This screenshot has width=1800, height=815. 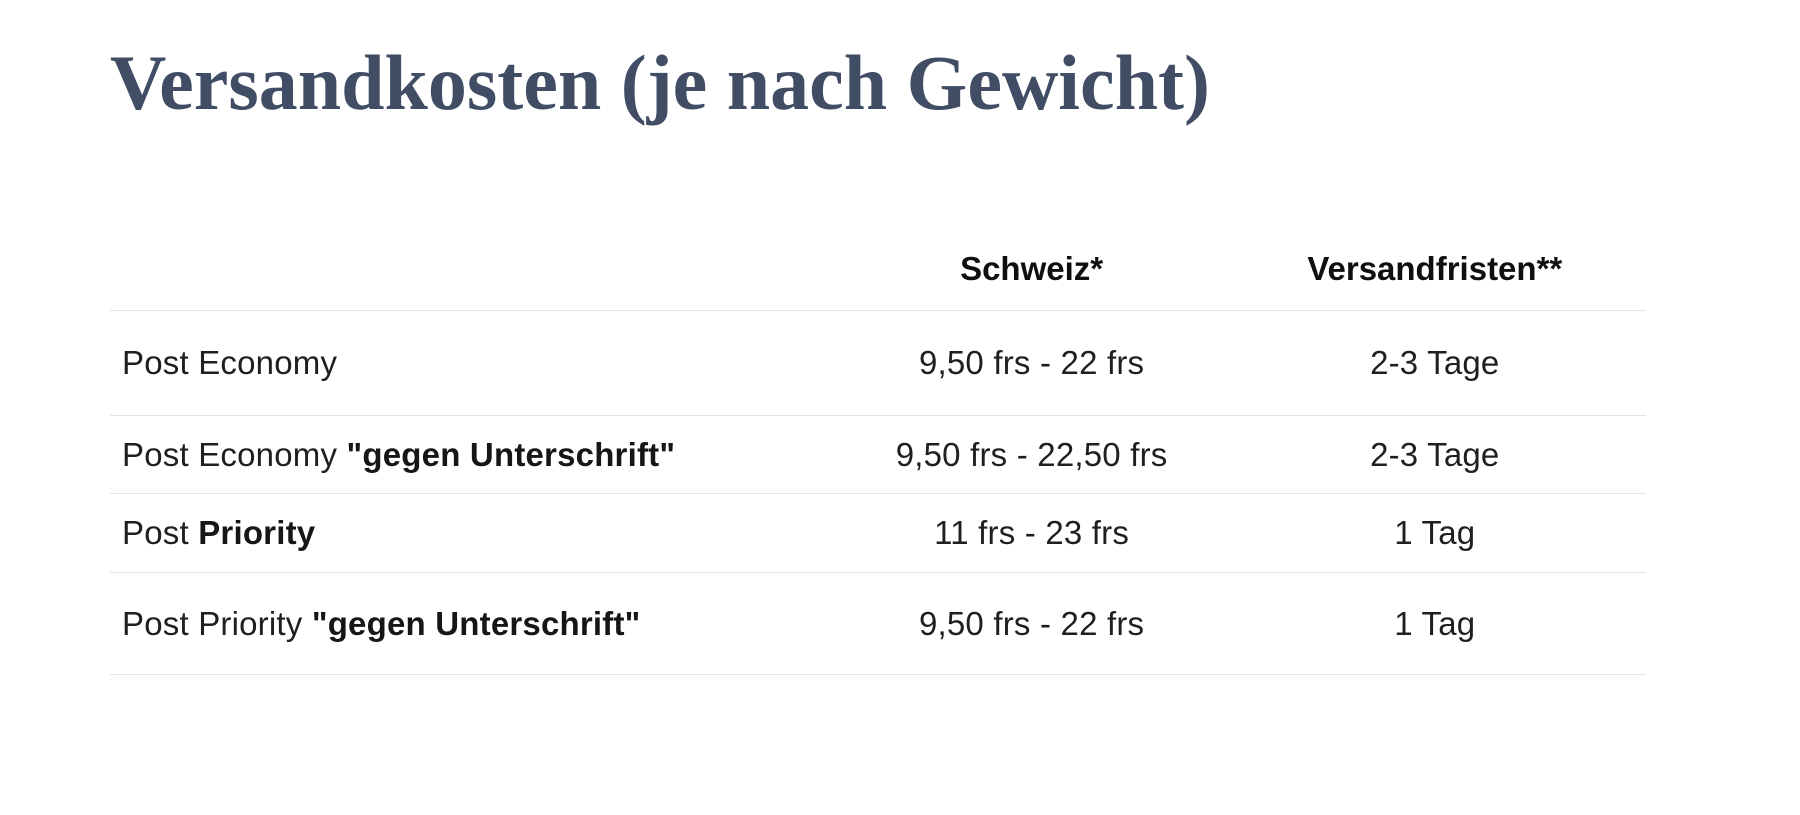 What do you see at coordinates (878, 532) in the screenshot?
I see `table-row: Post Priority 11 frs - 23 frs 1 Tag` at bounding box center [878, 532].